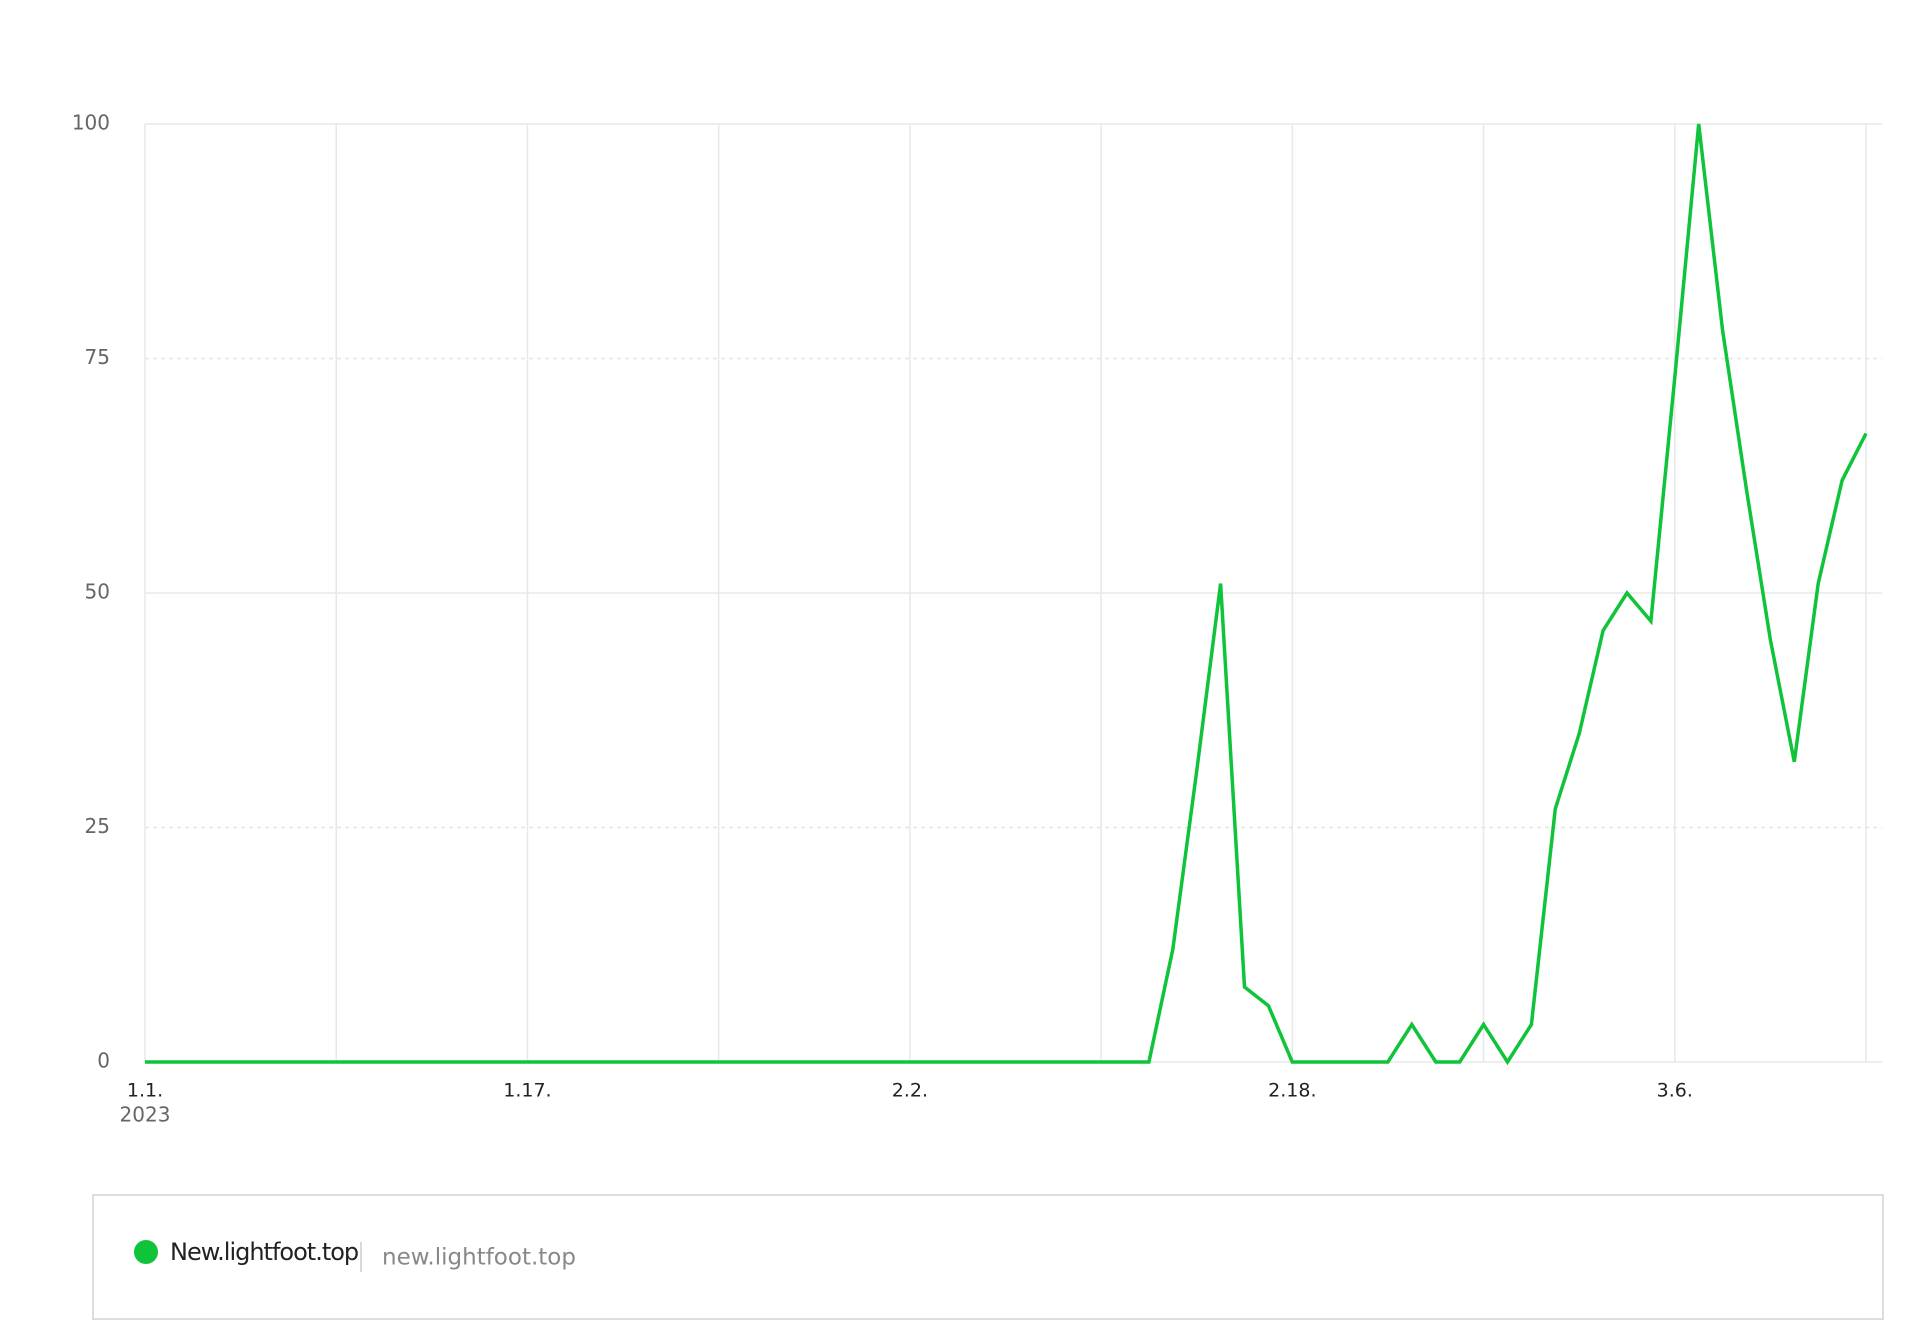 The width and height of the screenshot is (1917, 1324). What do you see at coordinates (1292, 1091) in the screenshot?
I see `x-tick-label: 2.18.` at bounding box center [1292, 1091].